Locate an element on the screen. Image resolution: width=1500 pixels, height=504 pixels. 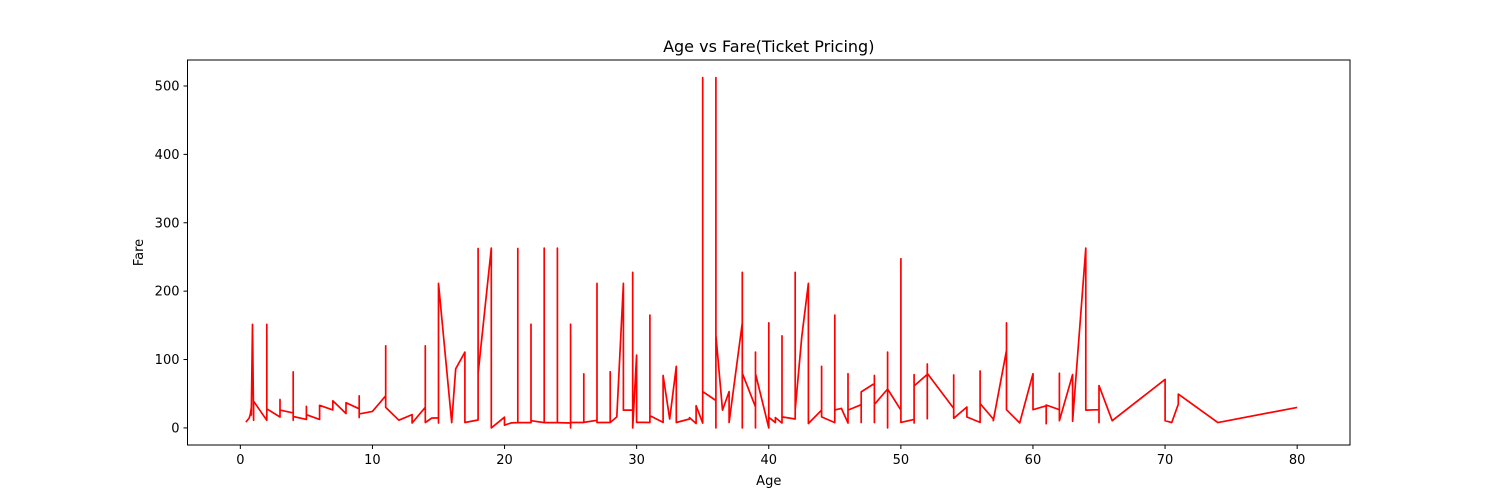
x-tick-label: 10 is located at coordinates (372, 460).